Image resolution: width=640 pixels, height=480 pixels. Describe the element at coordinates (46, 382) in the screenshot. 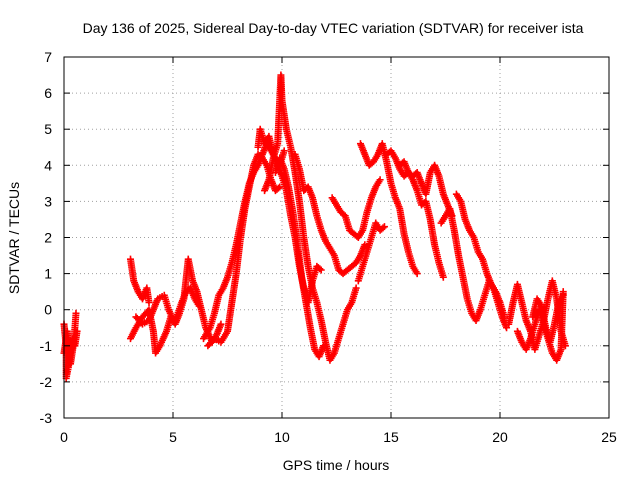

I see `y-tick-label: -2` at that location.